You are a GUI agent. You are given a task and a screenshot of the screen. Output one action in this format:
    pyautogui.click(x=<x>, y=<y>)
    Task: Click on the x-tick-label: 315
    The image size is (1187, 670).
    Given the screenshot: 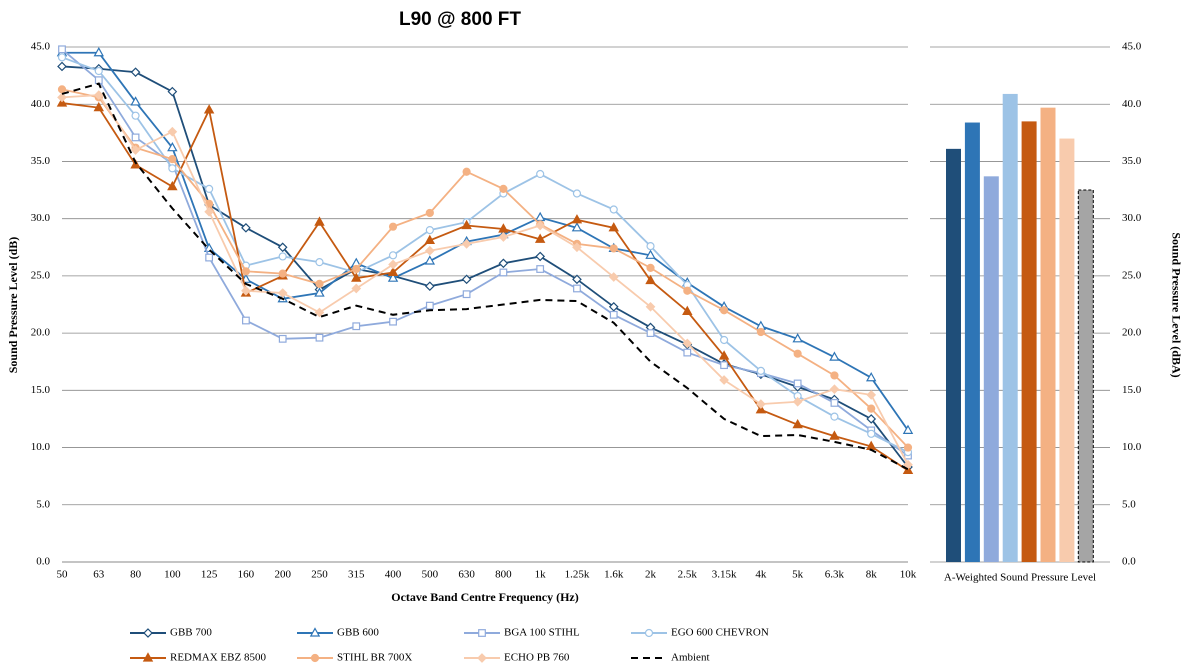 What is the action you would take?
    pyautogui.click(x=356, y=575)
    